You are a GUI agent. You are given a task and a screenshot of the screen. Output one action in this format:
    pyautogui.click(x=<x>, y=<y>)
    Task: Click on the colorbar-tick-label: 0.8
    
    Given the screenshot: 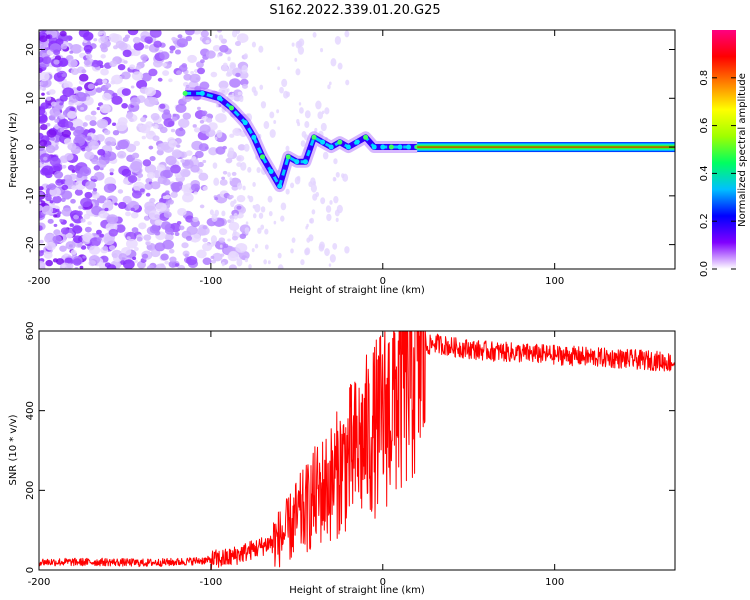 What is the action you would take?
    pyautogui.click(x=704, y=78)
    